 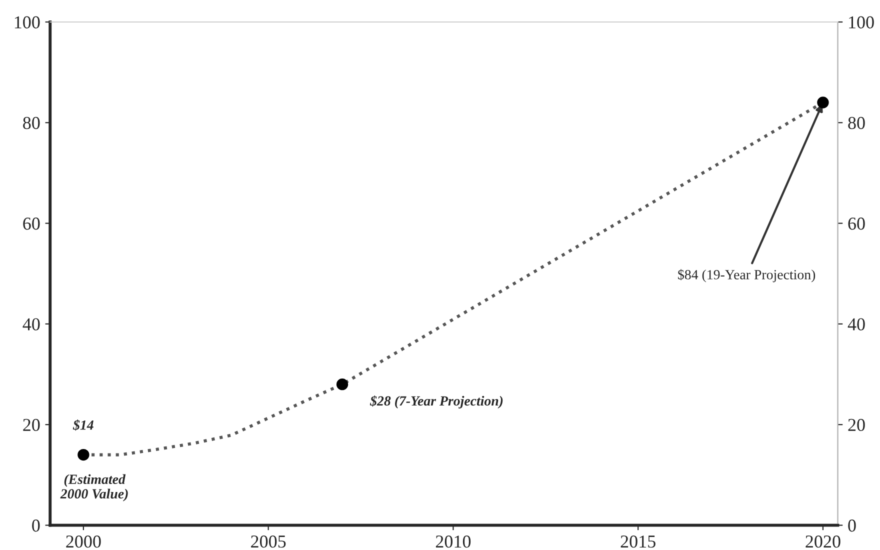 I want to click on y-tick-label: 60, so click(x=31, y=224).